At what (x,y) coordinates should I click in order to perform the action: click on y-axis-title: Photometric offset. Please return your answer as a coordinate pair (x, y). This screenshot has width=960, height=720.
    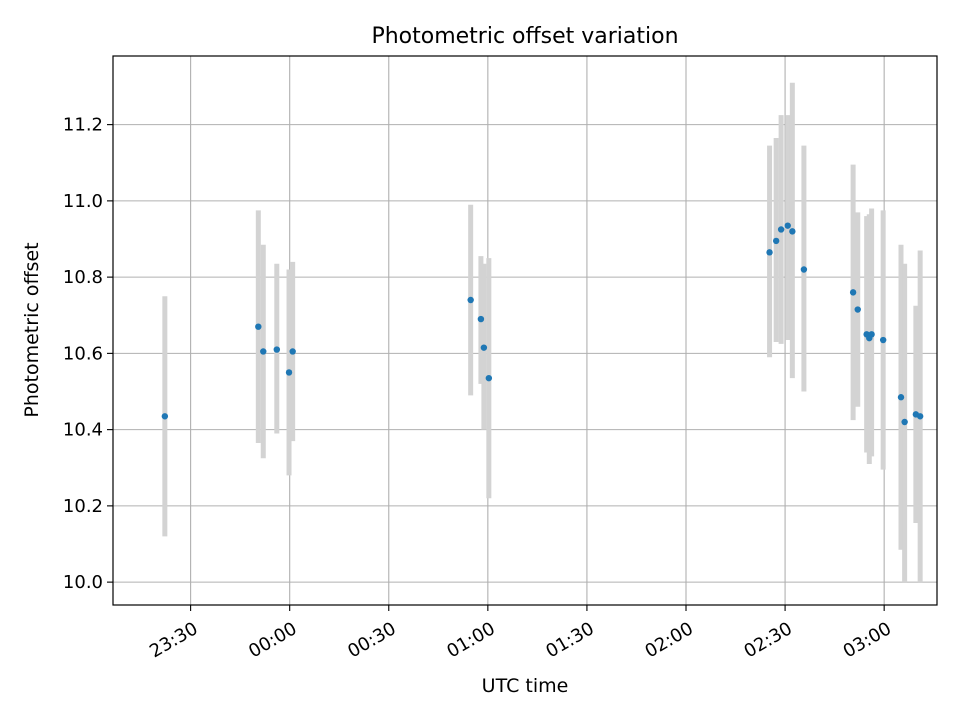
    Looking at the image, I should click on (32, 329).